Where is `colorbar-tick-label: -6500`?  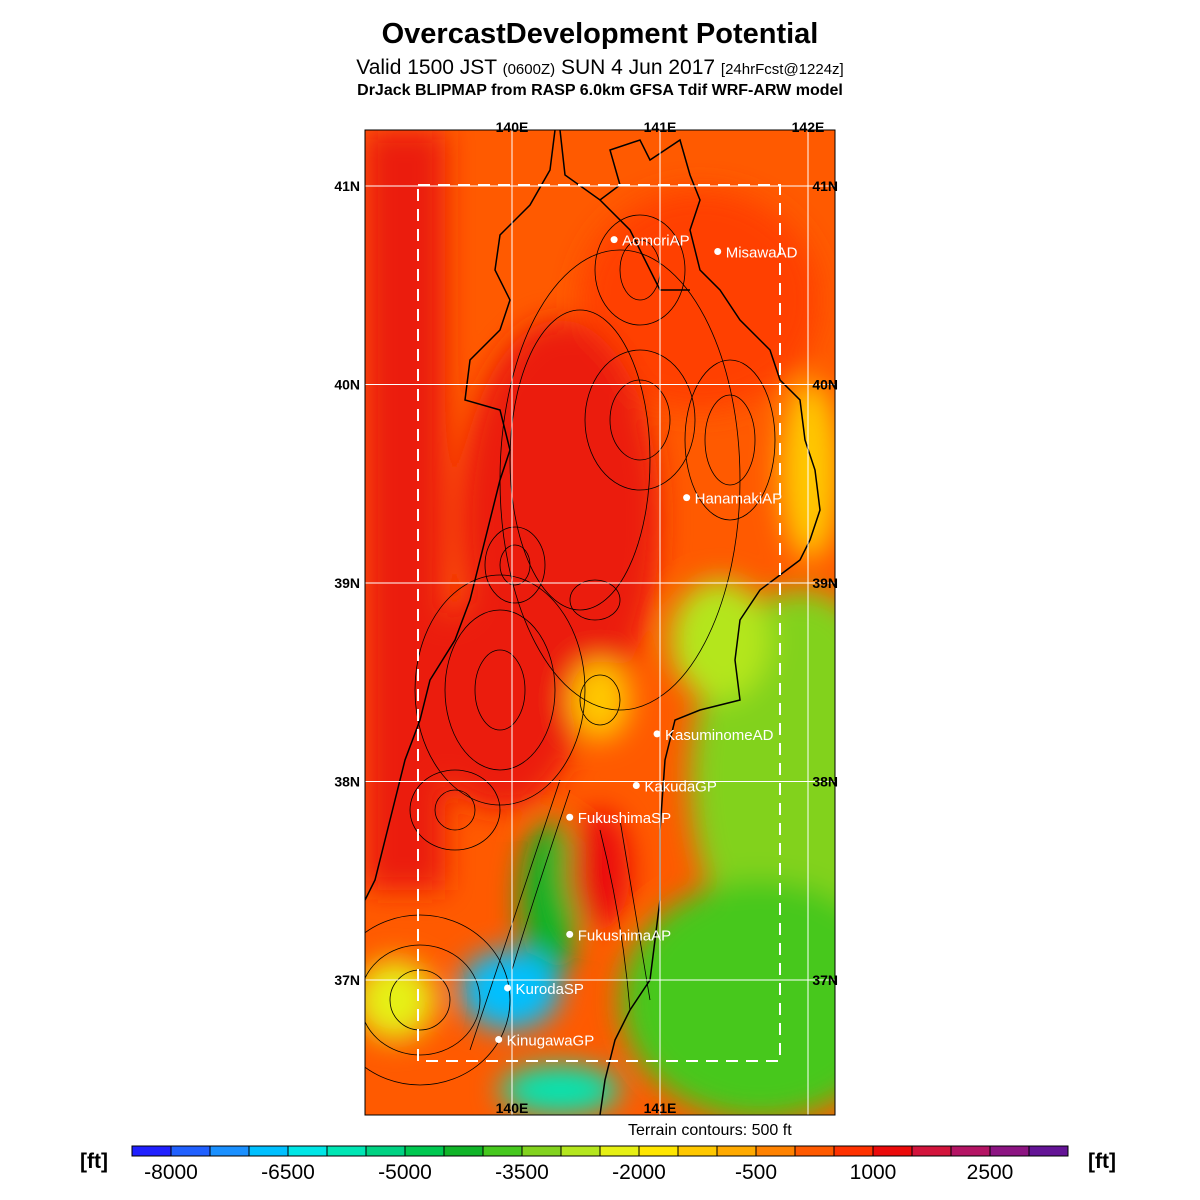 colorbar-tick-label: -6500 is located at coordinates (288, 1172).